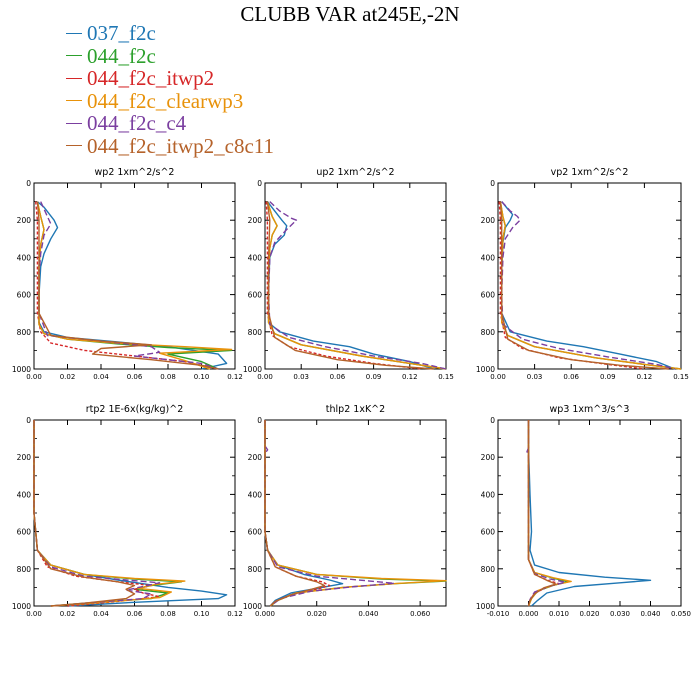 The image size is (700, 700). Describe the element at coordinates (355, 409) in the screenshot. I see `panel-title: thlp2 1xK^2` at that location.